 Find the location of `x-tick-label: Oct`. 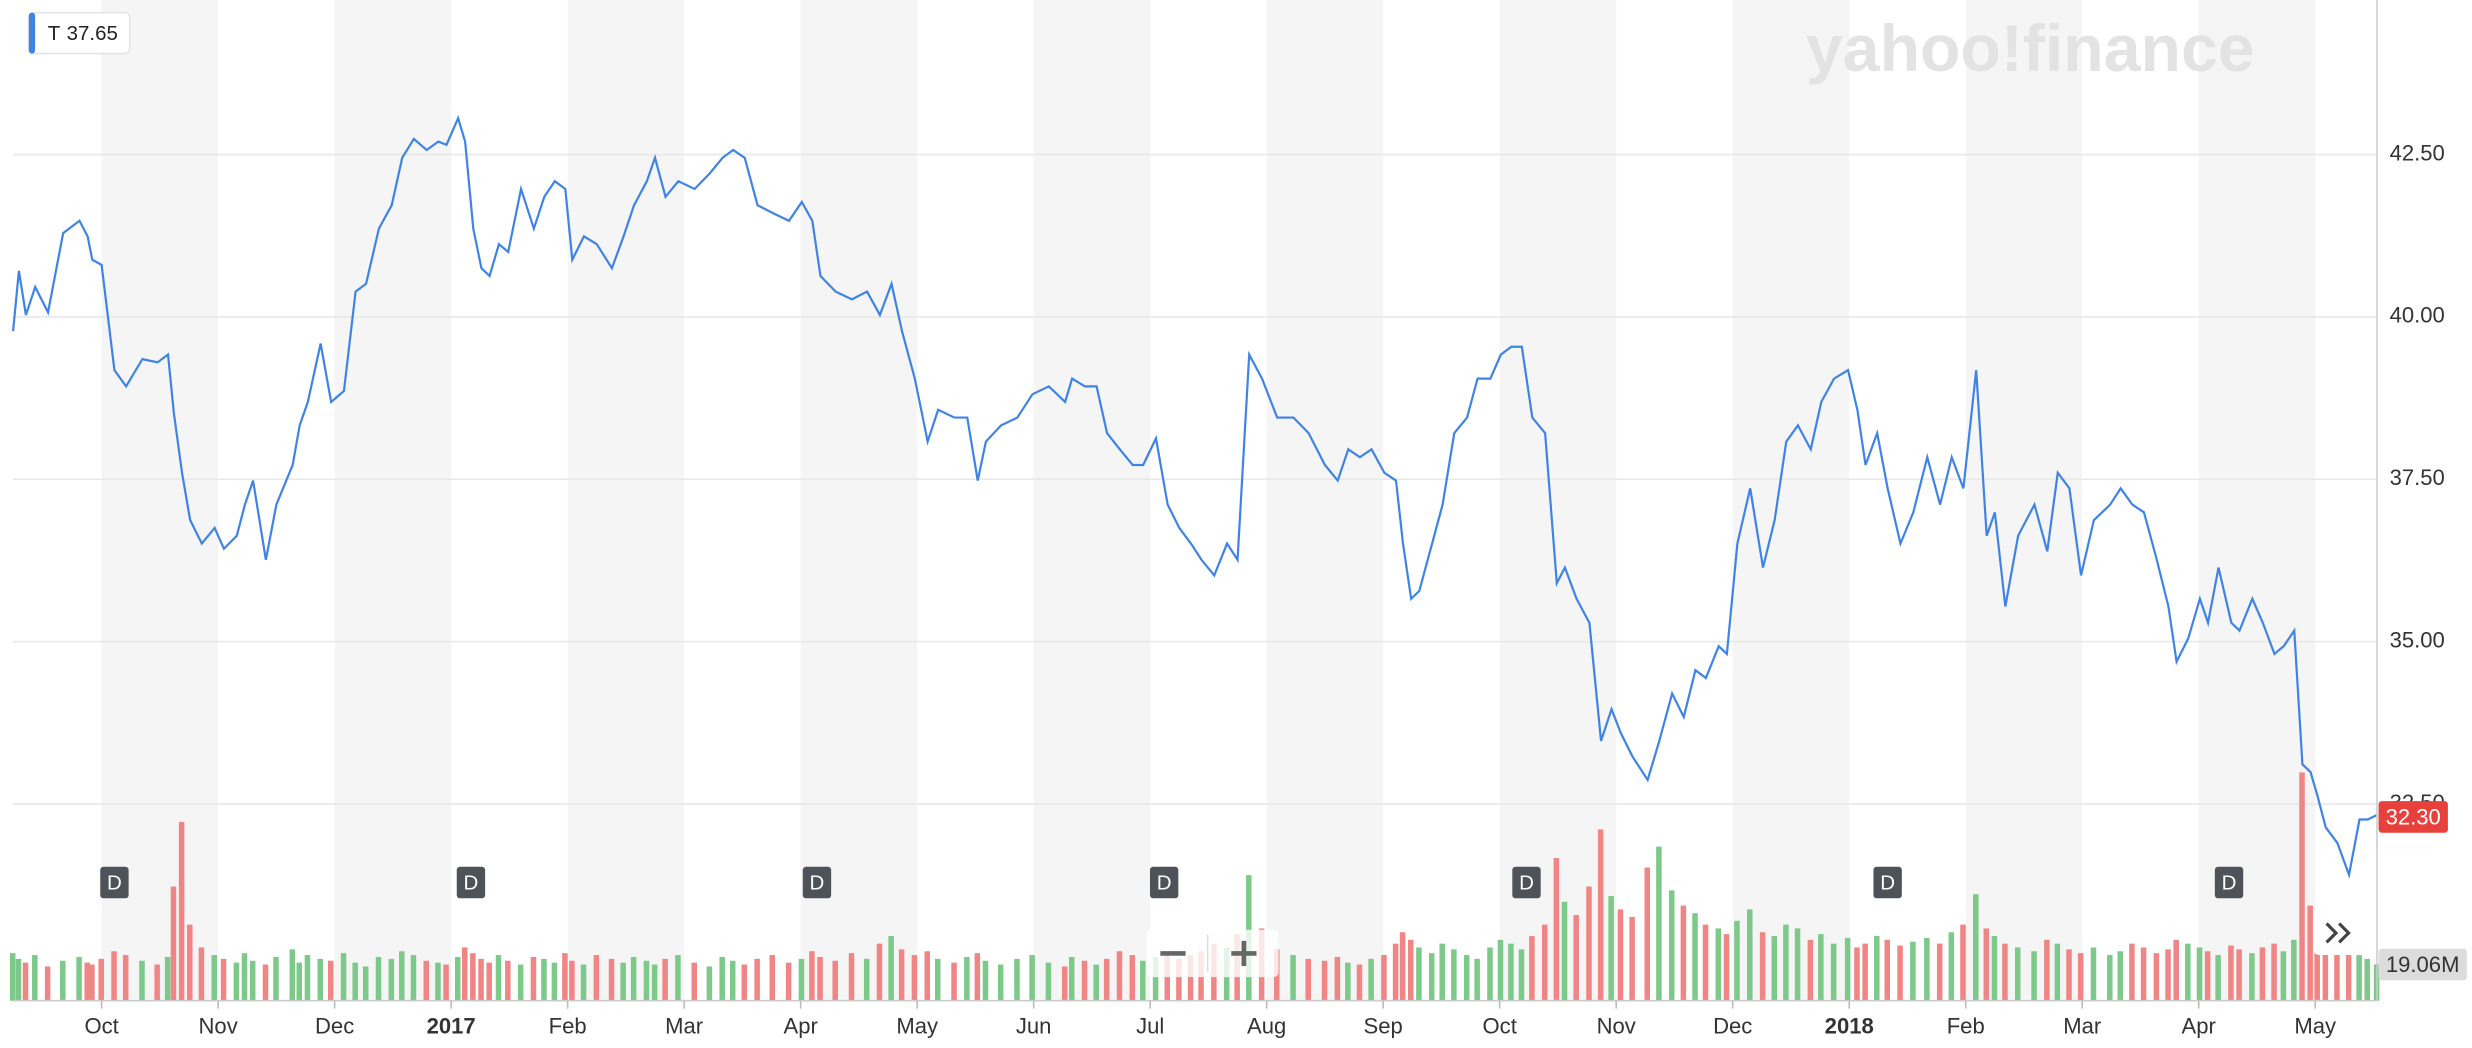

x-tick-label: Oct is located at coordinates (101, 1025).